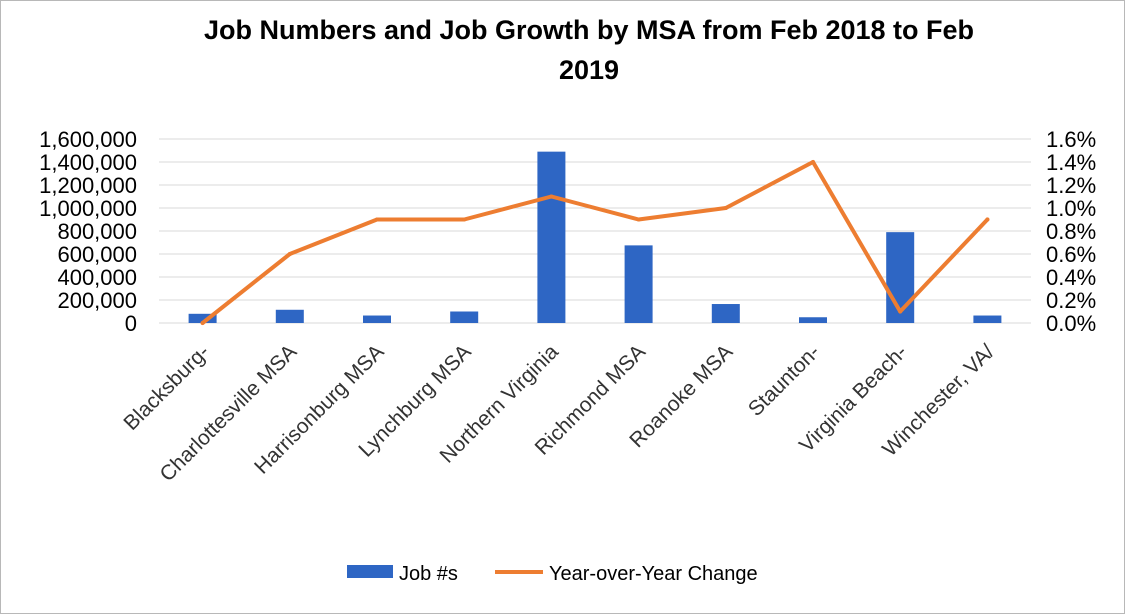 This screenshot has width=1125, height=614. What do you see at coordinates (1071, 139) in the screenshot?
I see `right-tick-label: 1.6%` at bounding box center [1071, 139].